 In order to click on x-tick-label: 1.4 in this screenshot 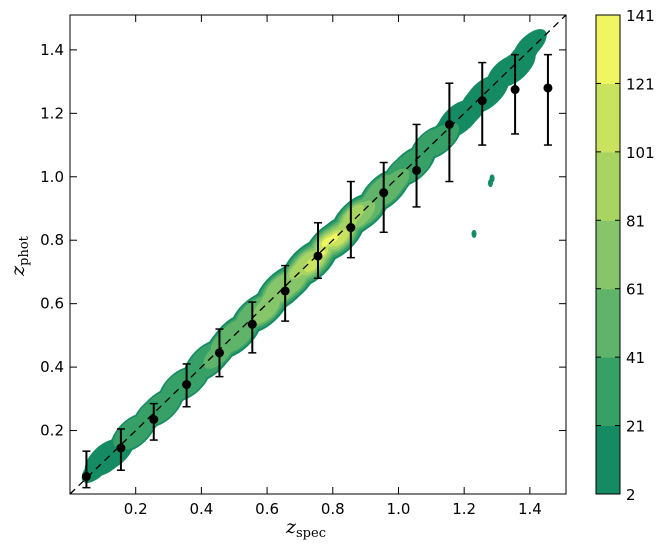, I will do `click(530, 509)`.